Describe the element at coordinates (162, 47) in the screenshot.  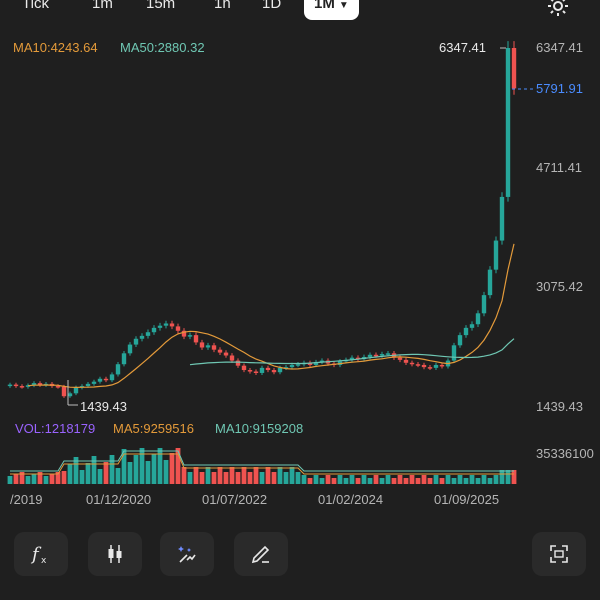
I see `ma50-legend: MA50:2880.32` at that location.